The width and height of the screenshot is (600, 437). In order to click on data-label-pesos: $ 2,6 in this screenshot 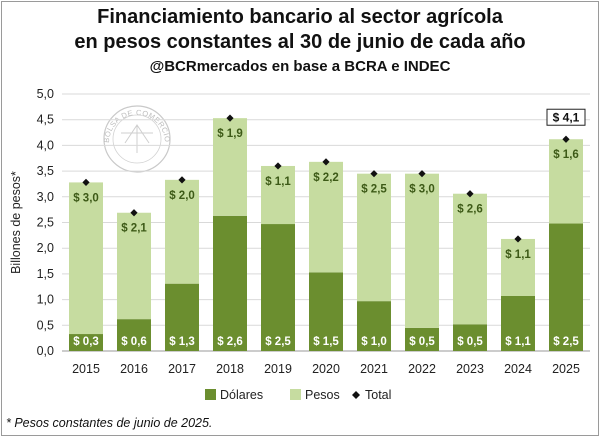, I will do `click(470, 210)`.